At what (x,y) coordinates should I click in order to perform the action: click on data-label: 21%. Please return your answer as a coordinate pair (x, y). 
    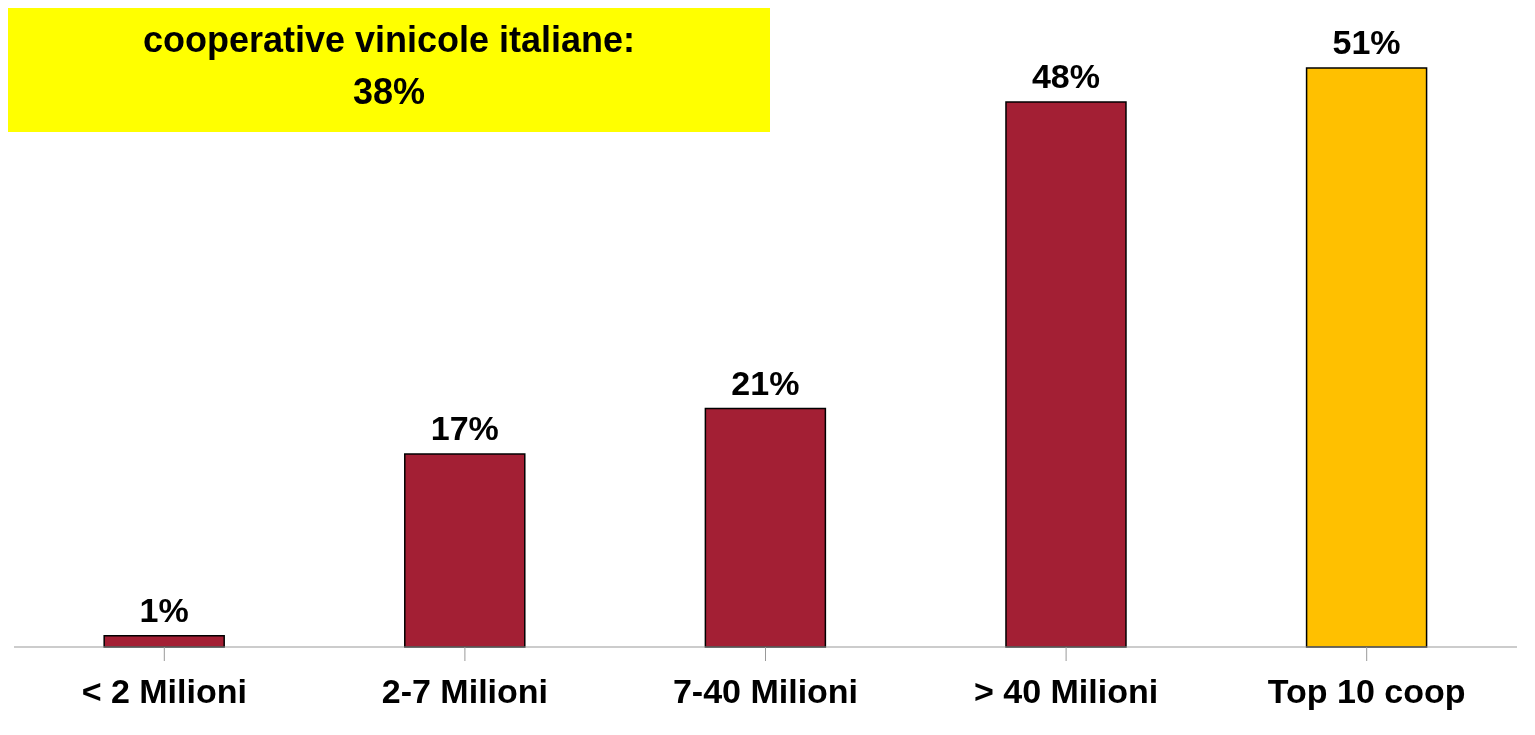
    Looking at the image, I should click on (765, 382).